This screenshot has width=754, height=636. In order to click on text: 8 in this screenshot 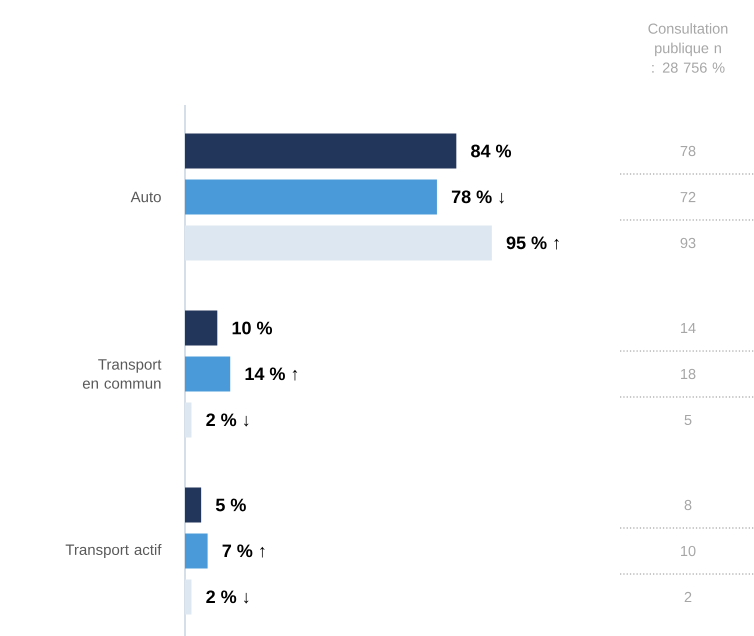, I will do `click(688, 505)`.